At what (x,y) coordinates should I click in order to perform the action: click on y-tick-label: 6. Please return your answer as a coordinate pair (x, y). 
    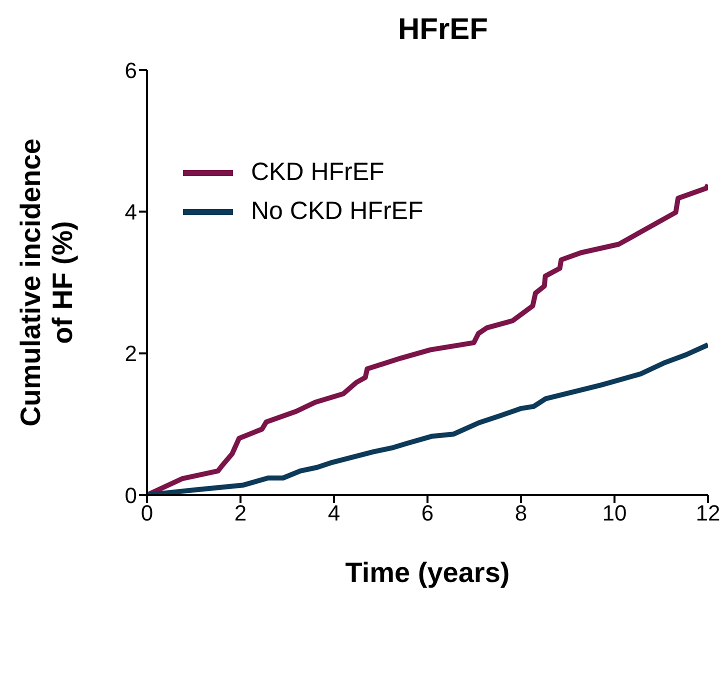
    Looking at the image, I should click on (130, 70).